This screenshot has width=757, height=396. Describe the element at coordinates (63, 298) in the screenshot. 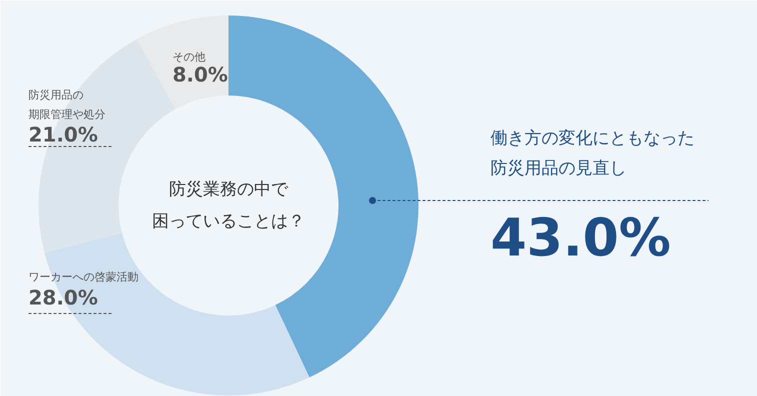

I see `data-label: 28.0%` at that location.